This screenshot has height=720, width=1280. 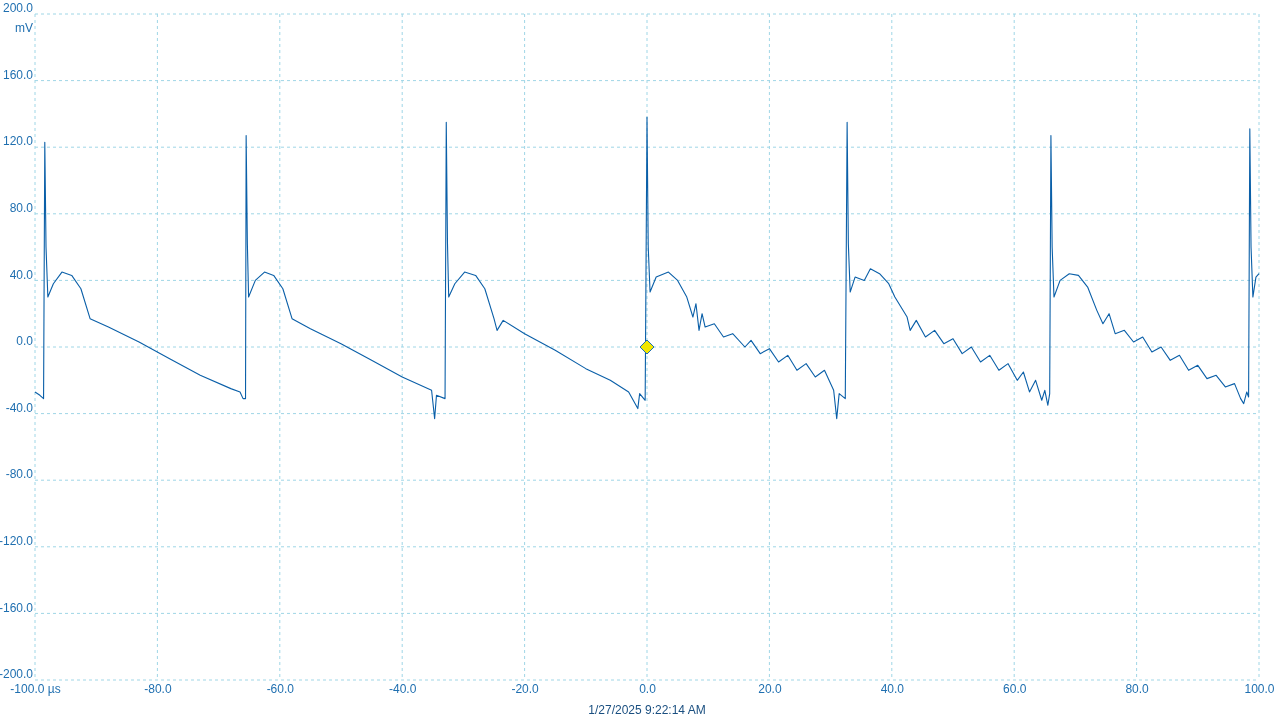 What do you see at coordinates (17, 540) in the screenshot?
I see `y-tick-label: -120.0` at bounding box center [17, 540].